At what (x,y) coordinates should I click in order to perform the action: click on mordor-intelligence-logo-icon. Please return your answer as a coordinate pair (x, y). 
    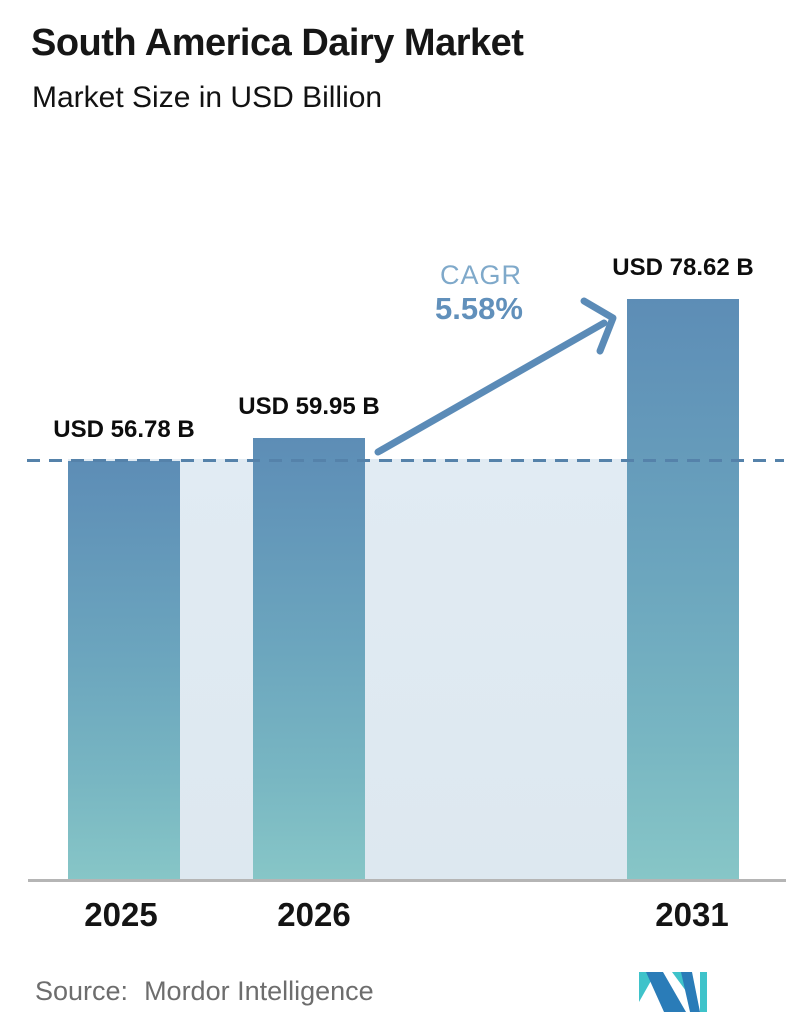
    Looking at the image, I should click on (673, 992).